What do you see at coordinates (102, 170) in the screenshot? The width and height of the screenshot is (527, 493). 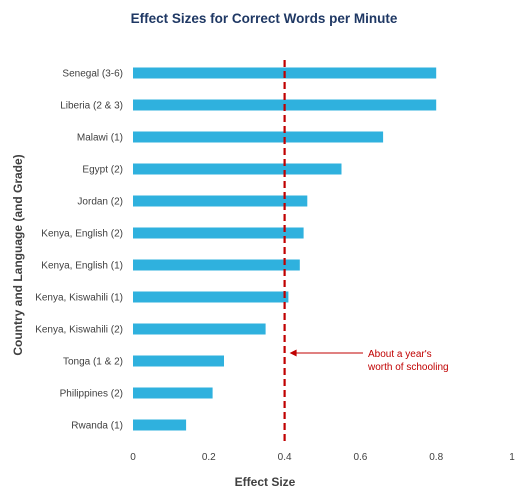 I see `category-label-4: Egypt (2)` at bounding box center [102, 170].